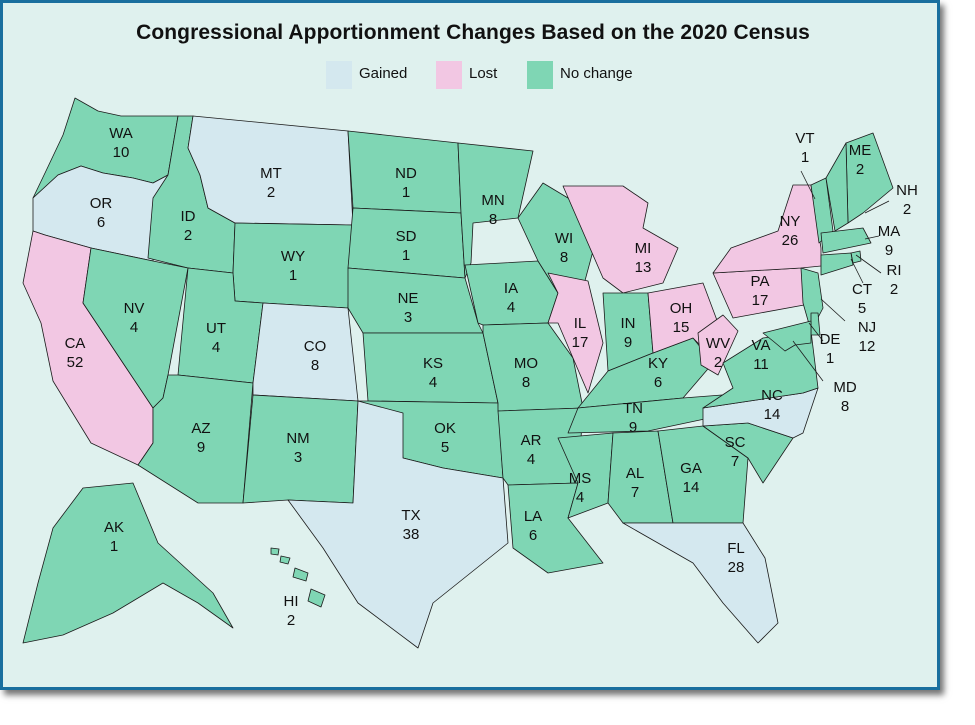  I want to click on state-seats-ok: 5, so click(445, 447).